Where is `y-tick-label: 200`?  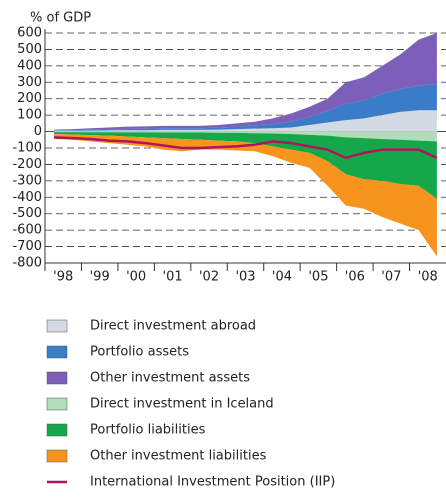
y-tick-label: 200 is located at coordinates (29, 98).